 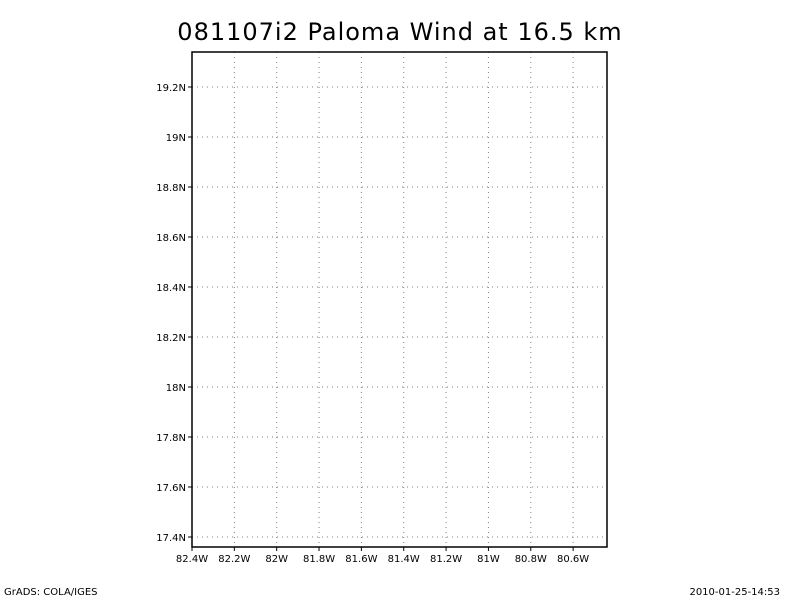 What do you see at coordinates (488, 559) in the screenshot?
I see `x-tick-label-7: 81W` at bounding box center [488, 559].